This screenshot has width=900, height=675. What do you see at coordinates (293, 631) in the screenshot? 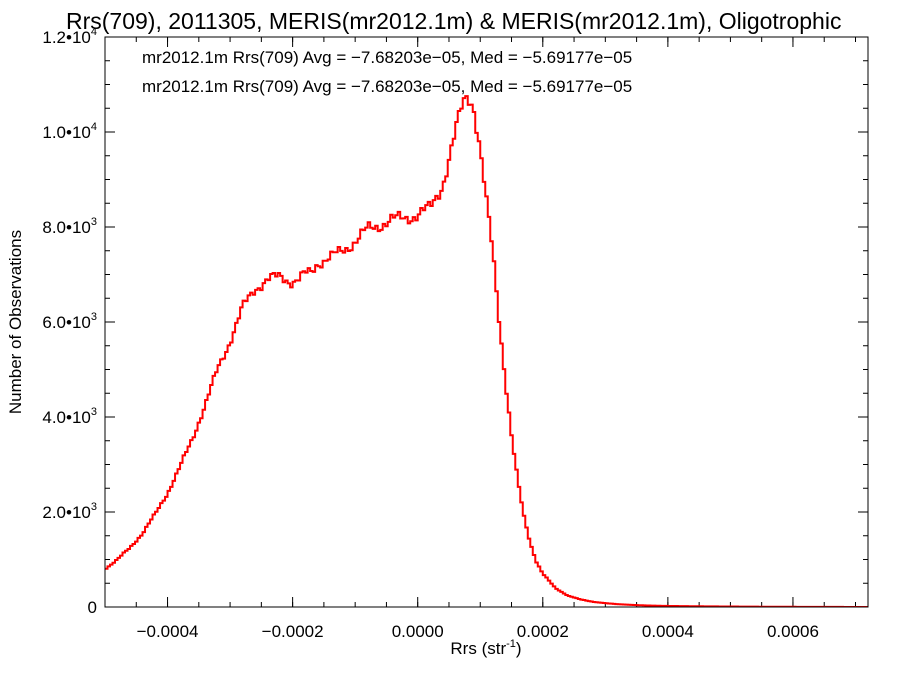
I see `x-tick-label: −0.0002` at bounding box center [293, 631].